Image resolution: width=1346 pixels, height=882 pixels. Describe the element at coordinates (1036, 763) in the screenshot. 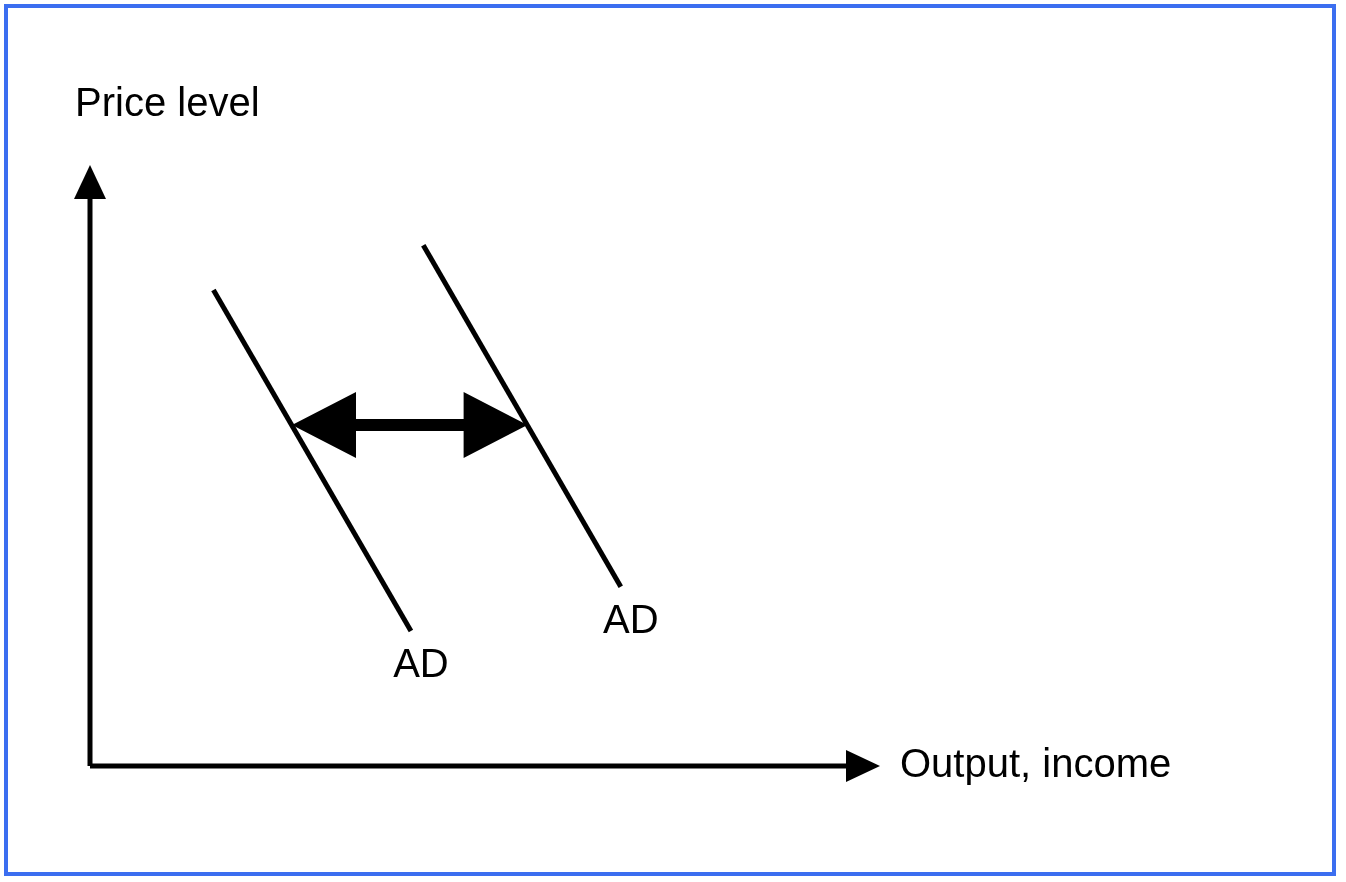

I see `x-axis-title: Output, income` at that location.